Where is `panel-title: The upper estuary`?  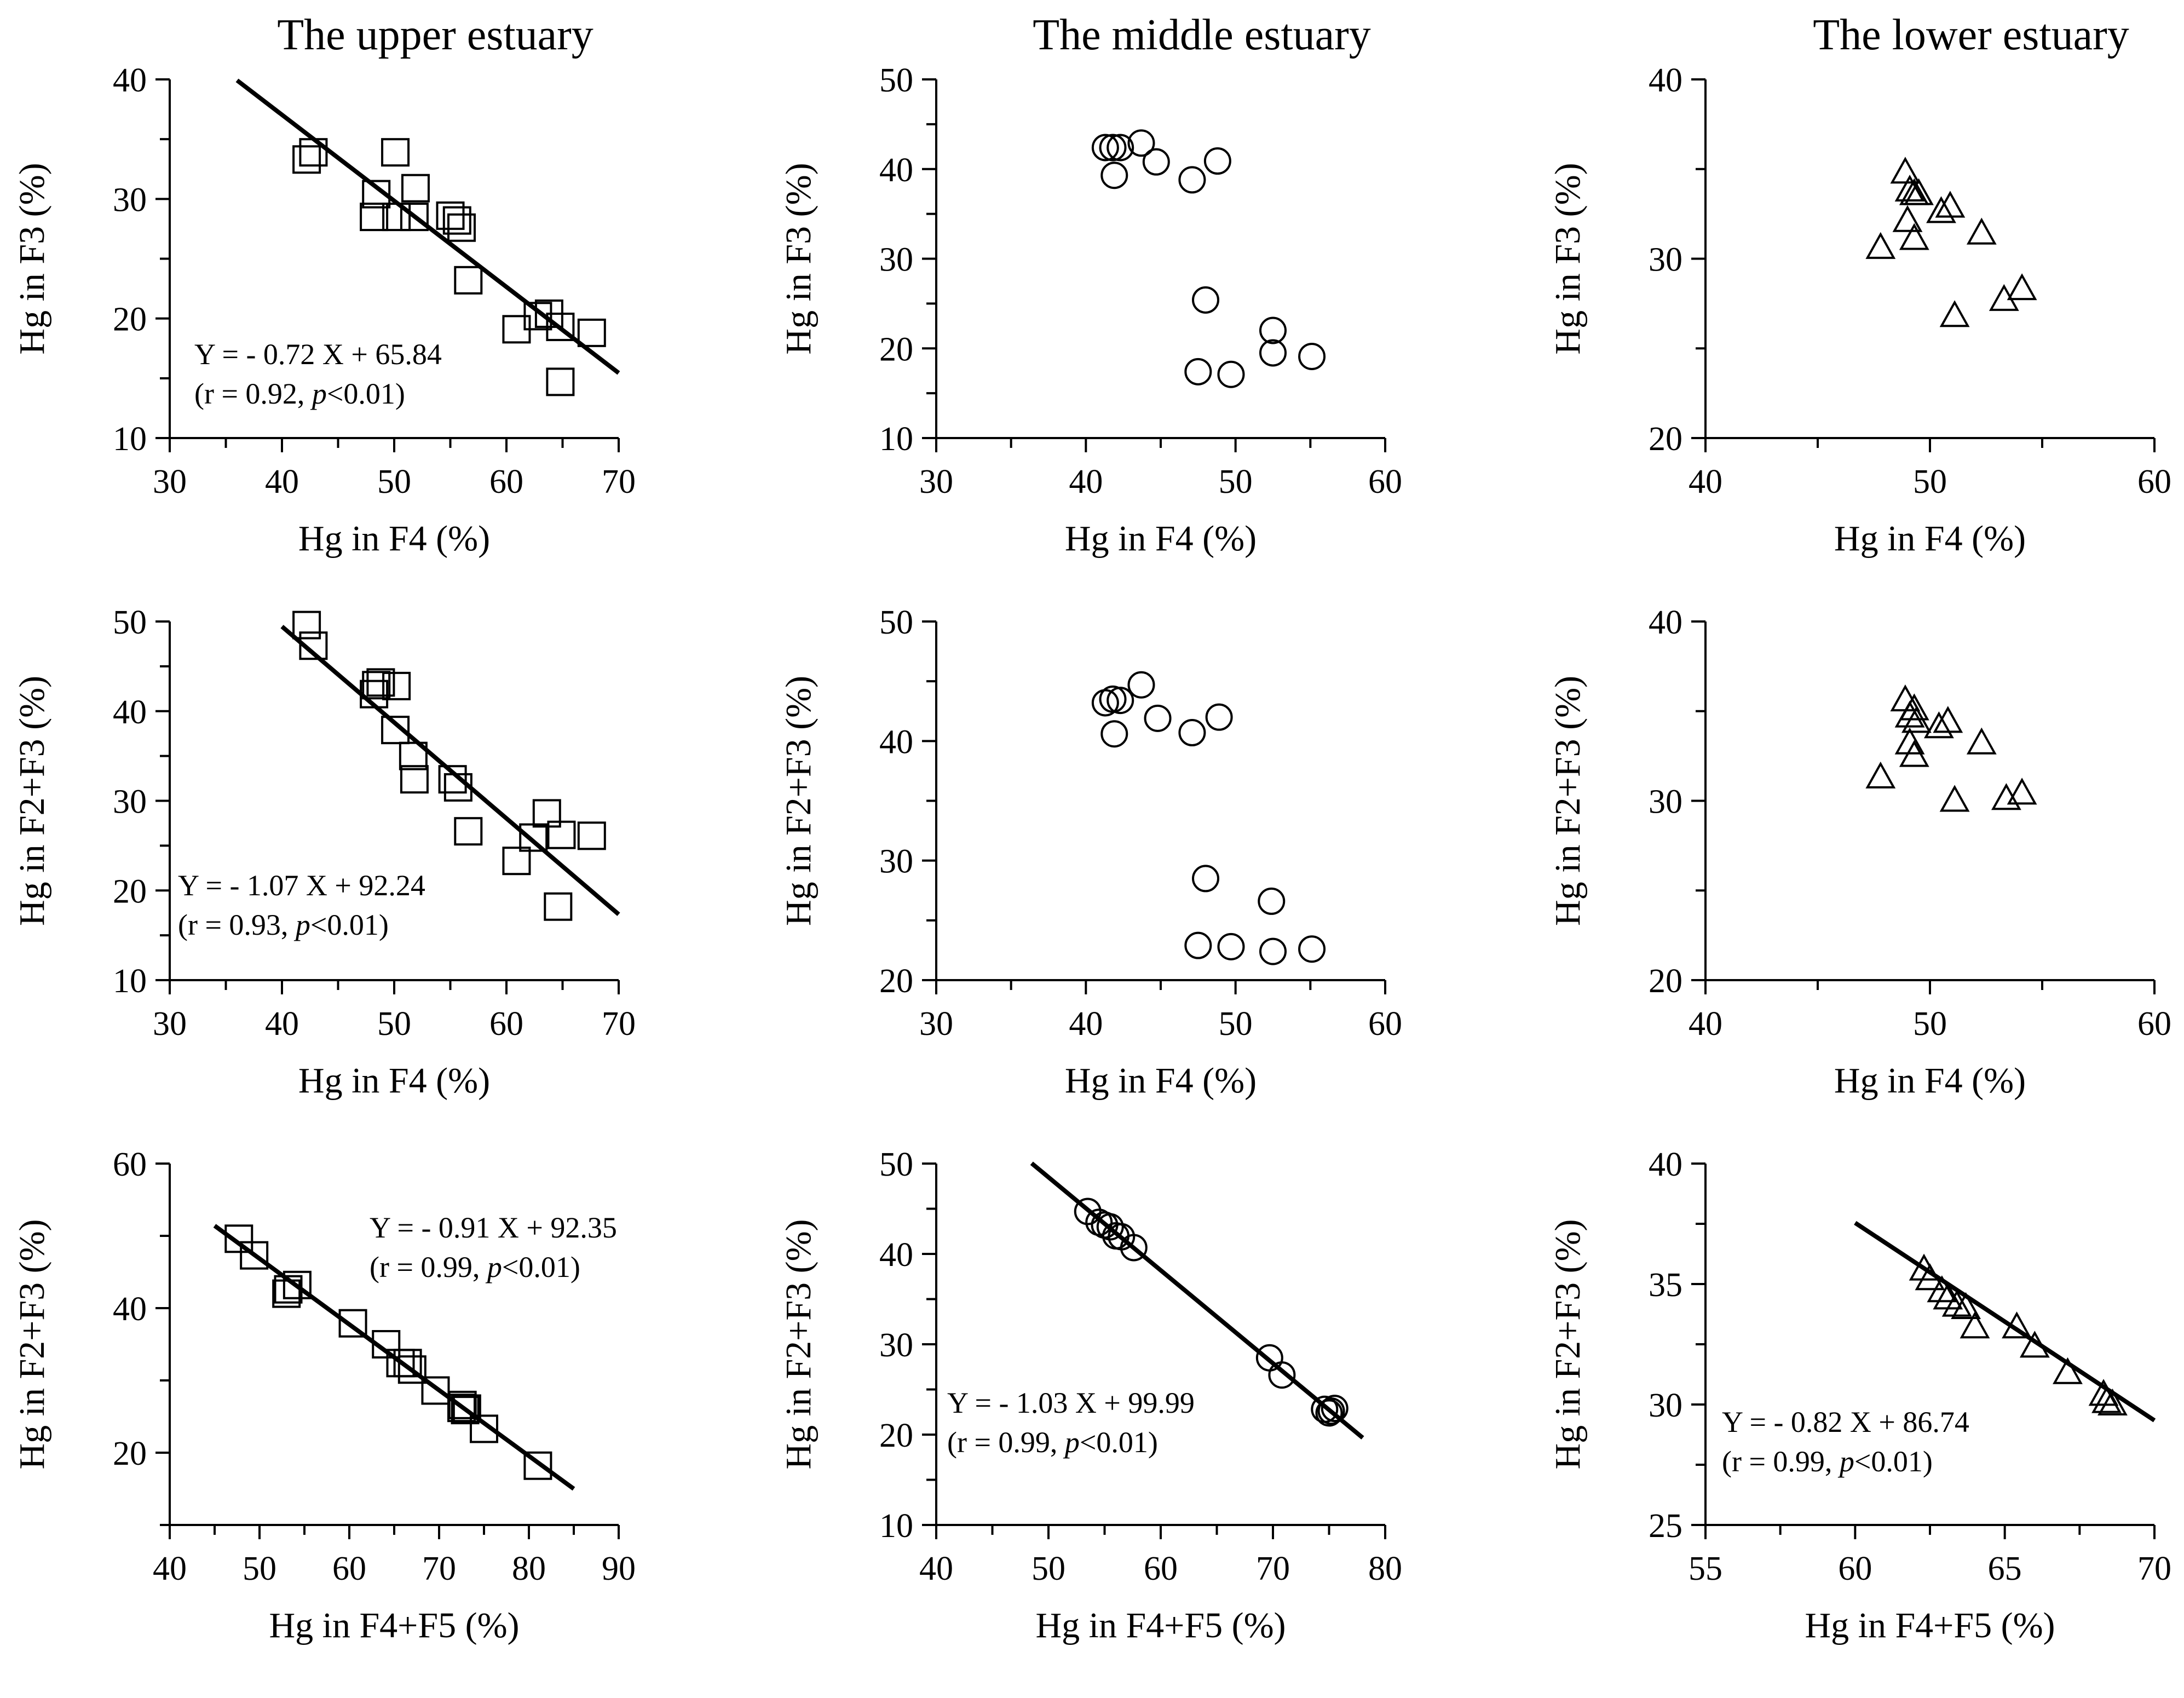 panel-title: The upper estuary is located at coordinates (435, 35).